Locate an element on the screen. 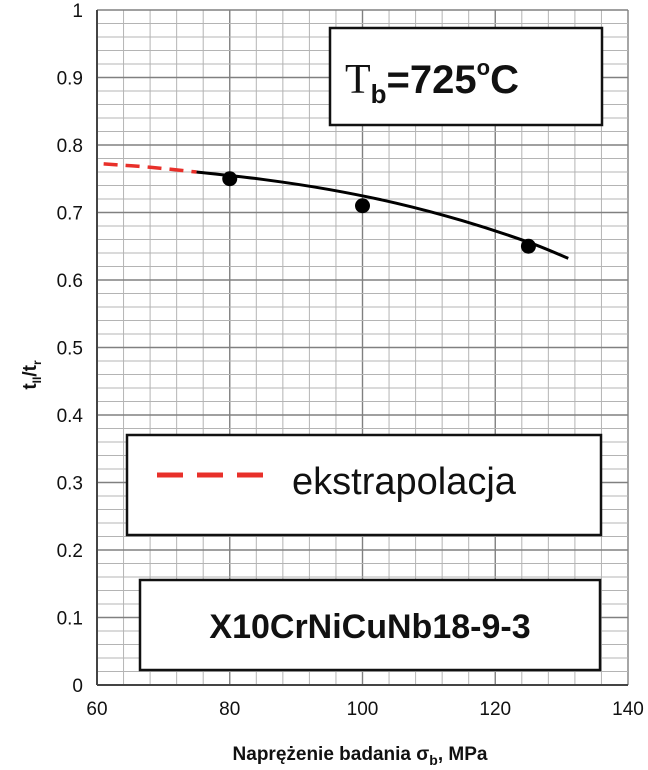 Image resolution: width=648 pixels, height=770 pixels. y-tick-label: 0.6 is located at coordinates (70, 281).